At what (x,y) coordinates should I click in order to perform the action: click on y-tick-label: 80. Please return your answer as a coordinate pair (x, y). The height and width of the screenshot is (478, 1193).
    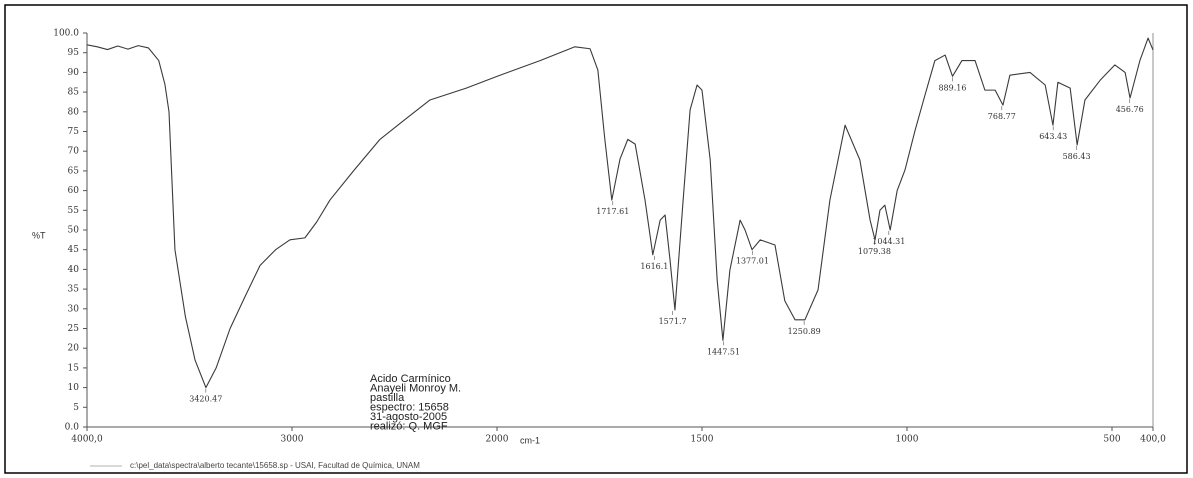
    Looking at the image, I should click on (74, 112).